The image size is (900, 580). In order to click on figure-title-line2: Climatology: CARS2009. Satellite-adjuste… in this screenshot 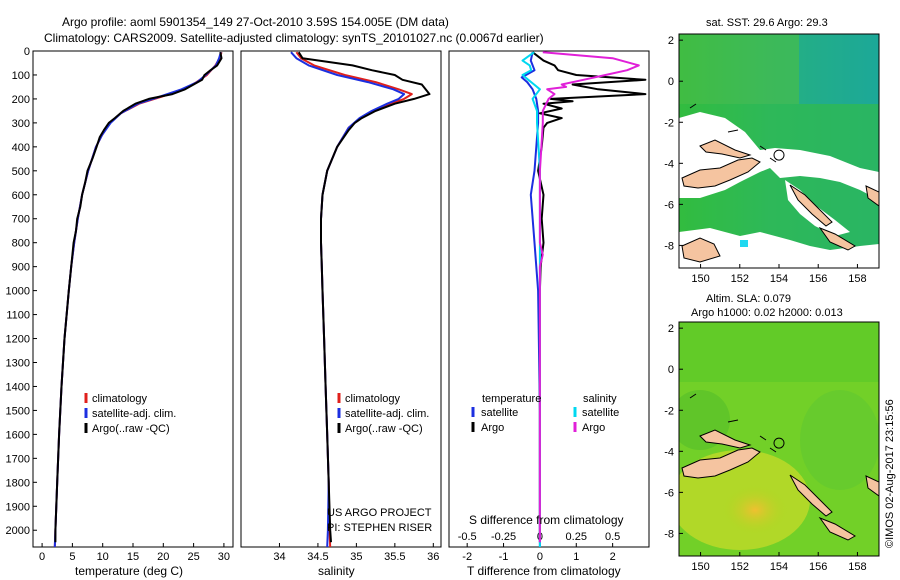, I will do `click(294, 38)`.